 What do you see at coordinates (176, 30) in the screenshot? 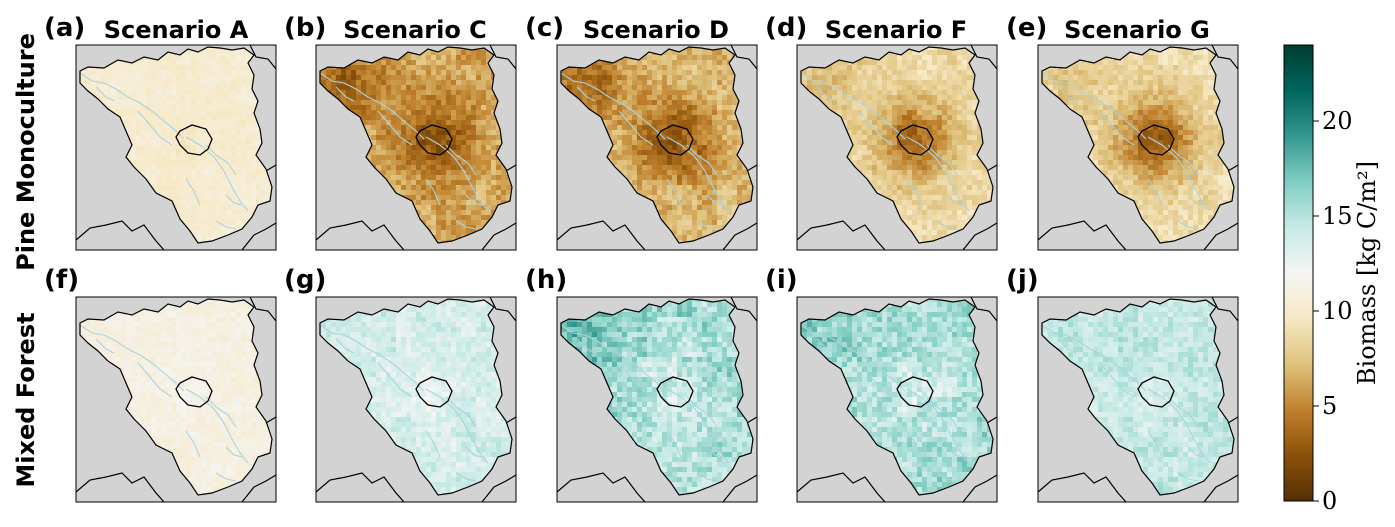
I see `column-title-scenario-a: Scenario A` at bounding box center [176, 30].